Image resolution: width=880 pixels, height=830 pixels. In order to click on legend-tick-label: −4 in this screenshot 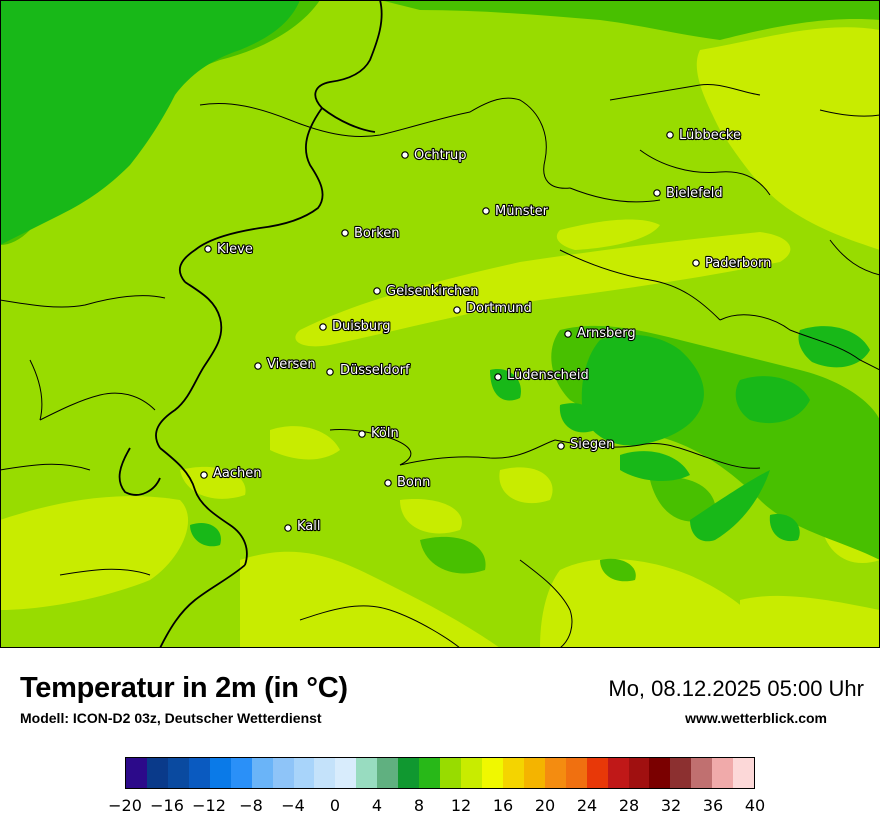, I will do `click(293, 805)`.